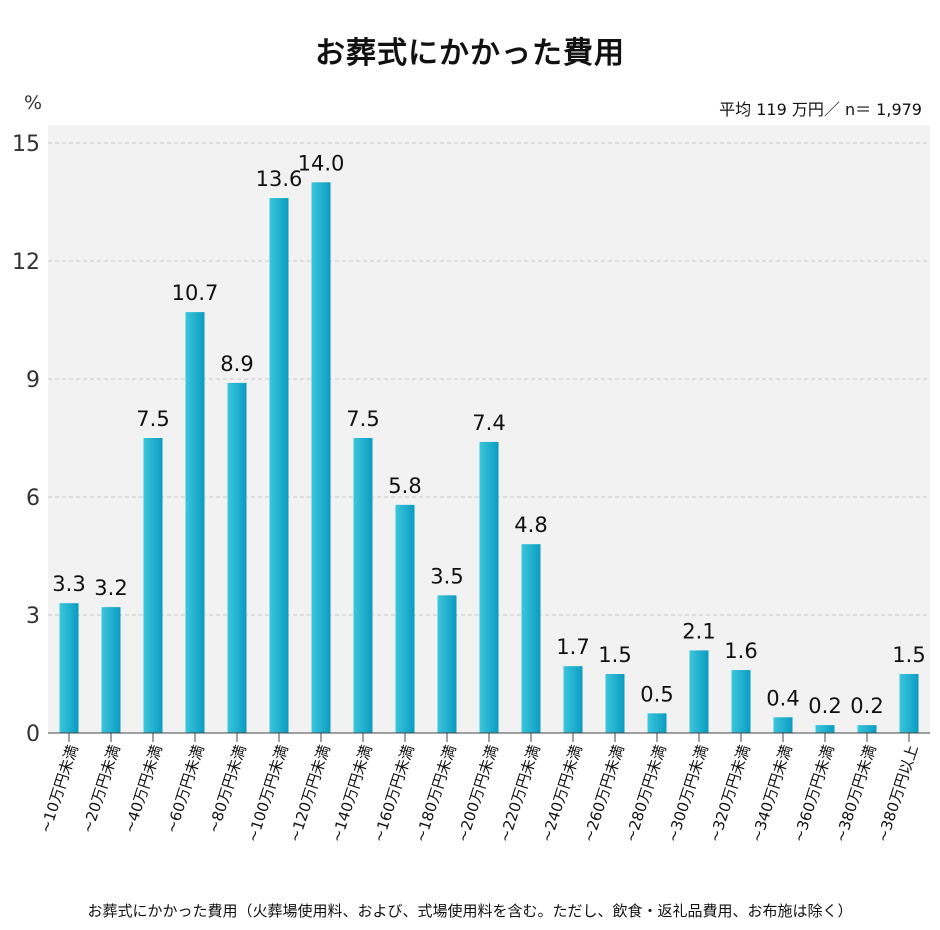  I want to click on x-category-label: ~240万円未満, so click(561, 794).